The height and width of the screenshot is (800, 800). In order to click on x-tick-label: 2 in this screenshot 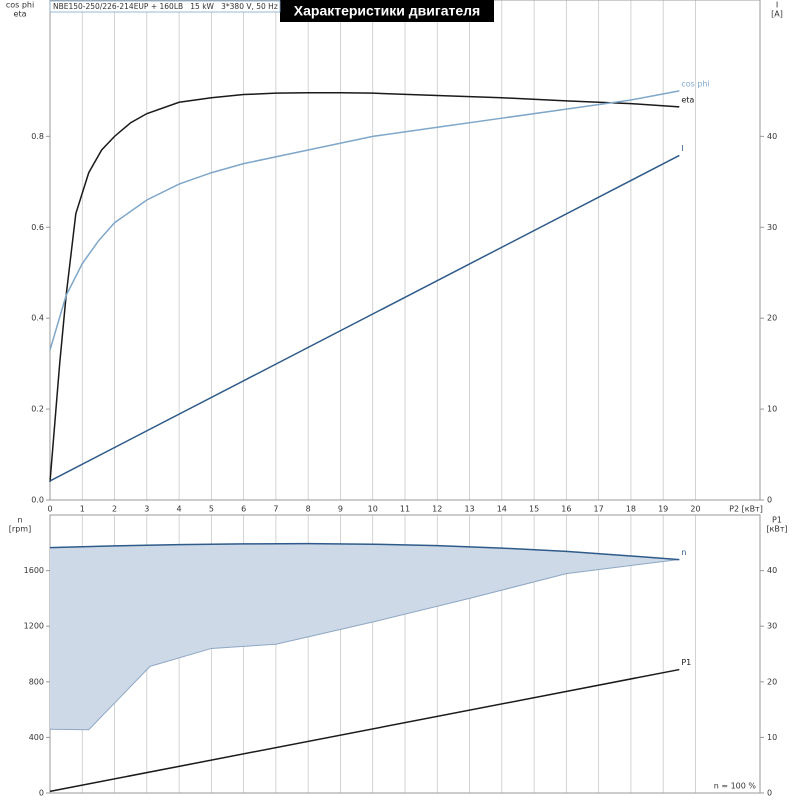, I will do `click(114, 509)`.